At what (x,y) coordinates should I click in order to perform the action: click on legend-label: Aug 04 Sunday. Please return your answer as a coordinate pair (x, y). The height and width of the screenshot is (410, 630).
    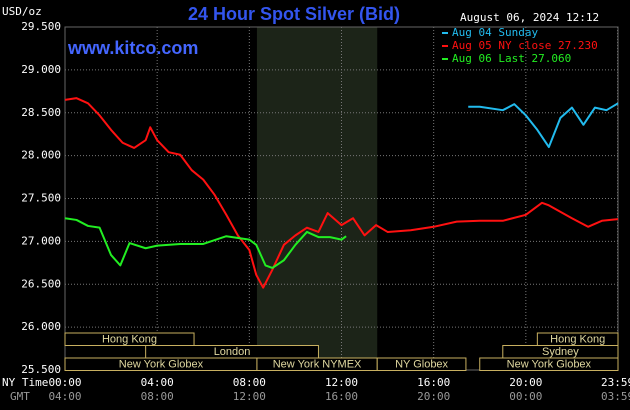
    Looking at the image, I should click on (495, 32).